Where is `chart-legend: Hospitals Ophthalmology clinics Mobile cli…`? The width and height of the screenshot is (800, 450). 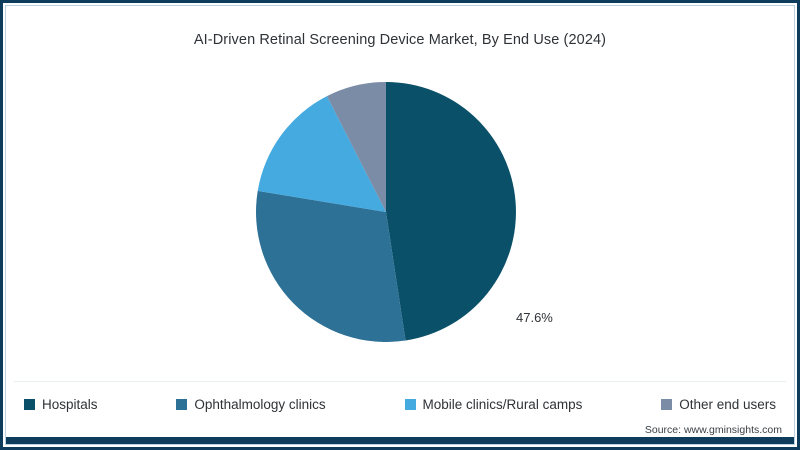 chart-legend: Hospitals Ophthalmology clinics Mobile cli… is located at coordinates (400, 404).